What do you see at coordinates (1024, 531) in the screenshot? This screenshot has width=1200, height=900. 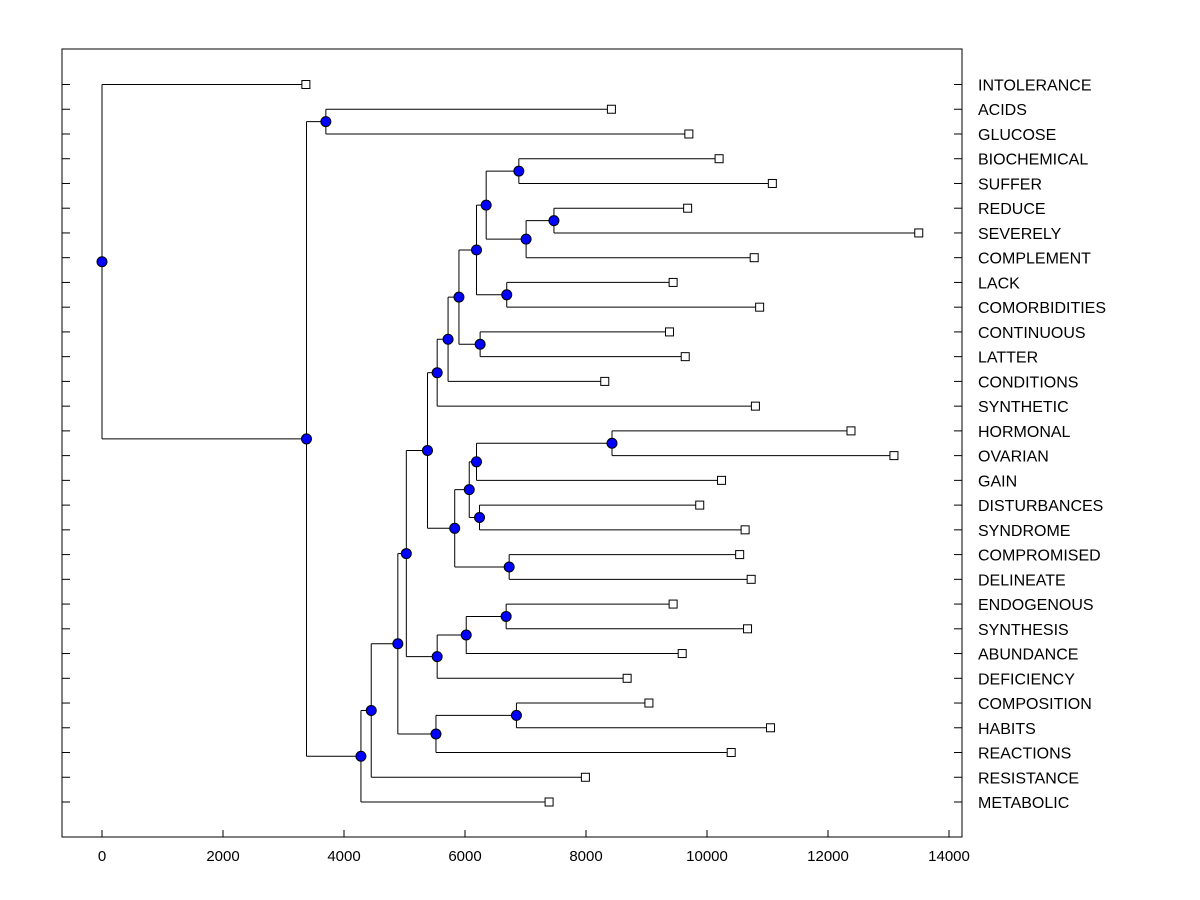 I see `leaf-label: SYNDROME` at bounding box center [1024, 531].